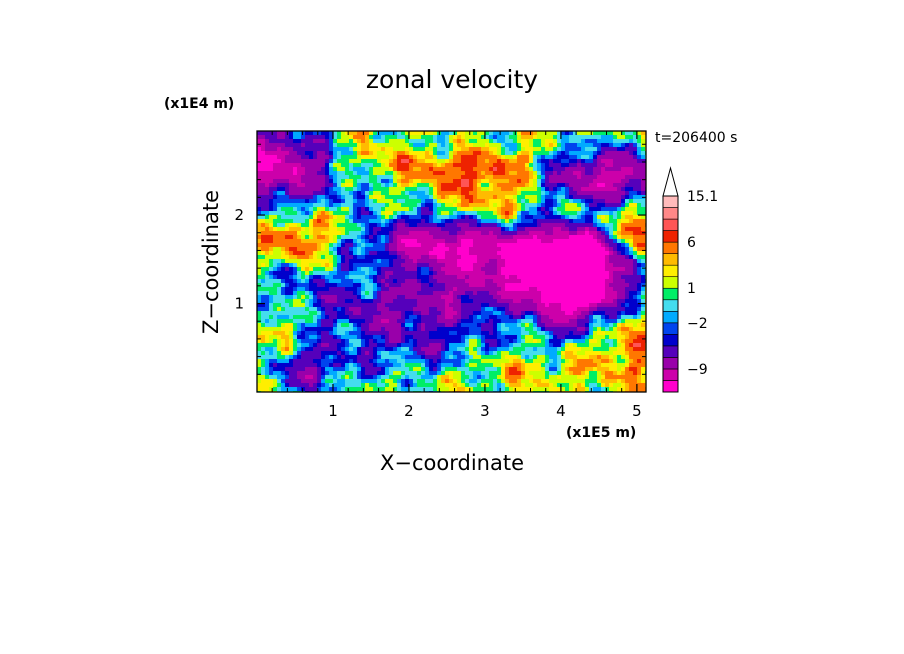  Describe the element at coordinates (452, 79) in the screenshot. I see `chart-title: zonal velocity` at that location.